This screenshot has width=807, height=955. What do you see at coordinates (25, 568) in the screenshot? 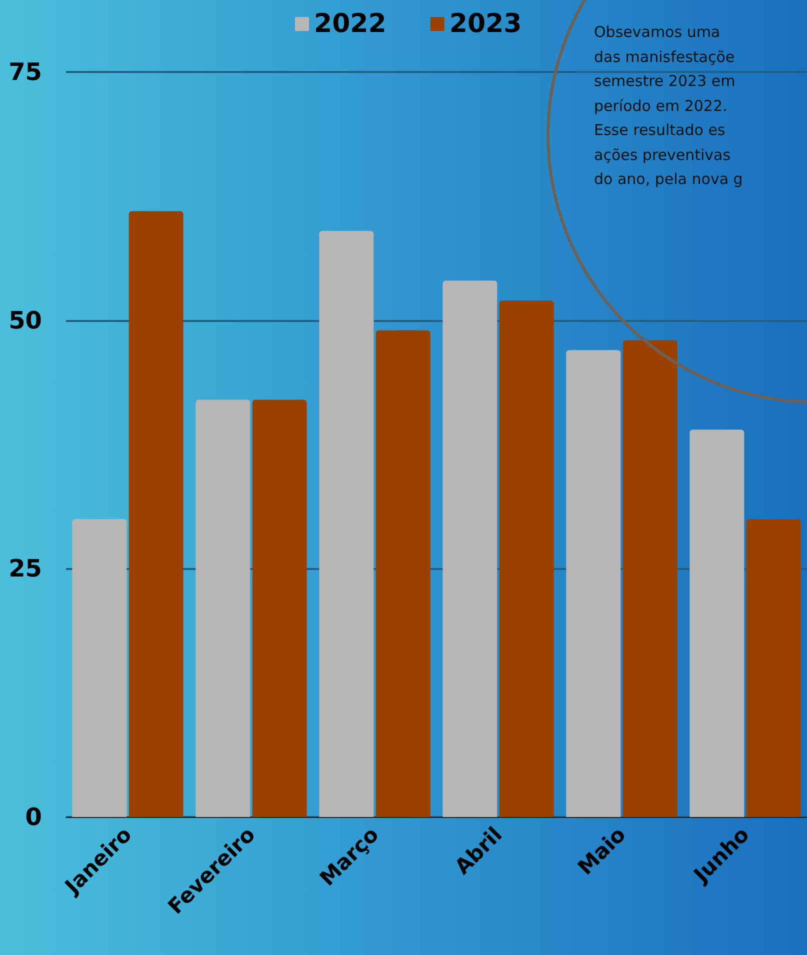
I see `y-tick-label: 25` at bounding box center [25, 568].